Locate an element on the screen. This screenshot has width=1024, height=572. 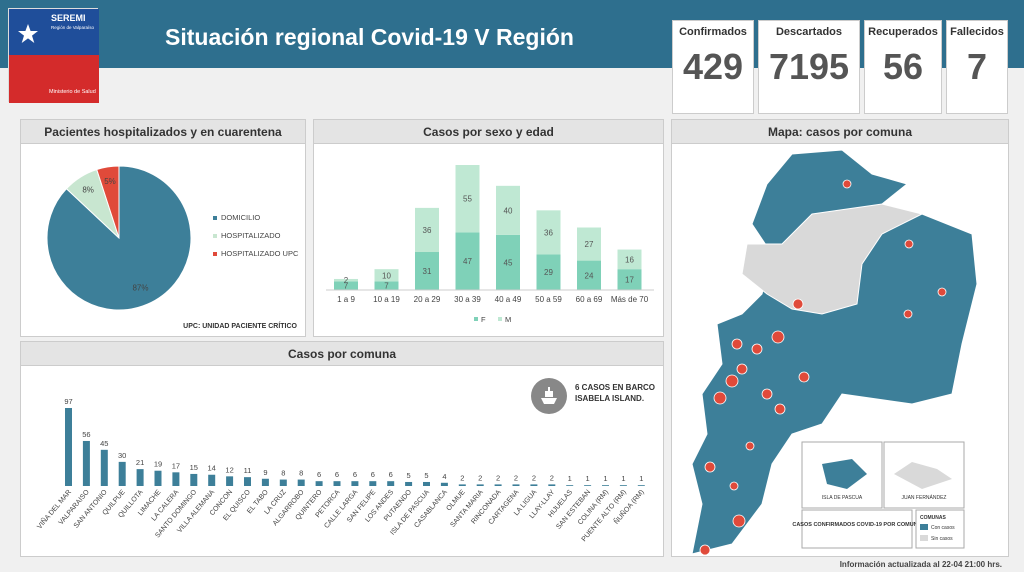
pie-note: UPC: UNIDAD PACIENTE CRÍTICO is located at coordinates (240, 326).